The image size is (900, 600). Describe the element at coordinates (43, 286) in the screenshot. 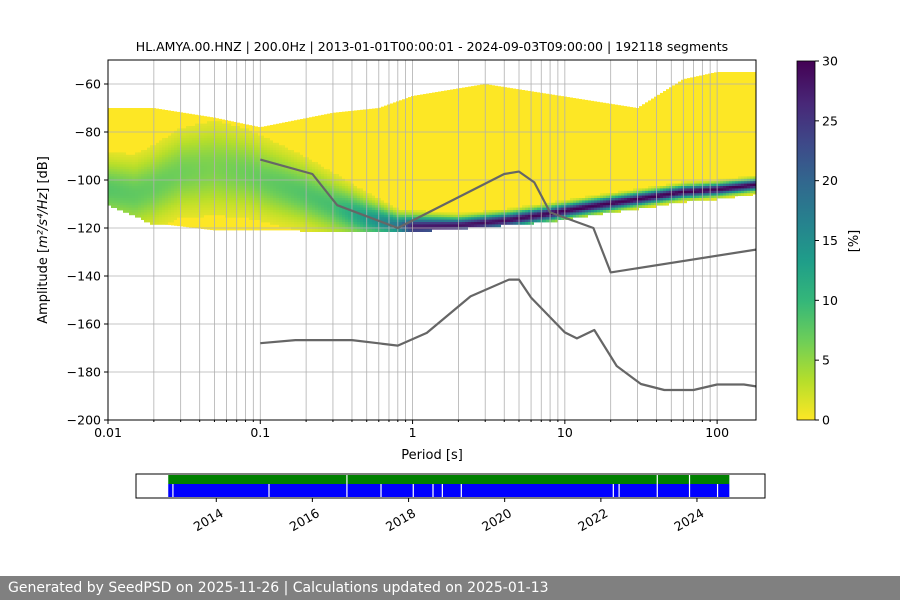

I see `y-axis-label-main: Amplitude [` at that location.